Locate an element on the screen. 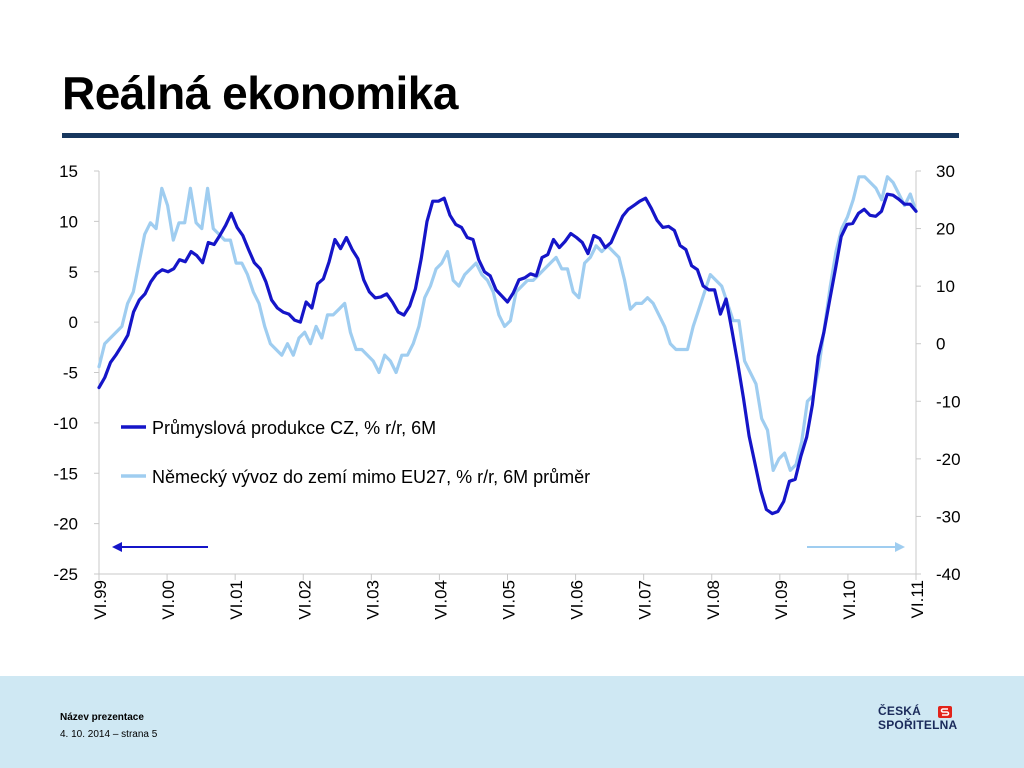 The width and height of the screenshot is (1024, 768). x-tick-label: VI.03 is located at coordinates (372, 600).